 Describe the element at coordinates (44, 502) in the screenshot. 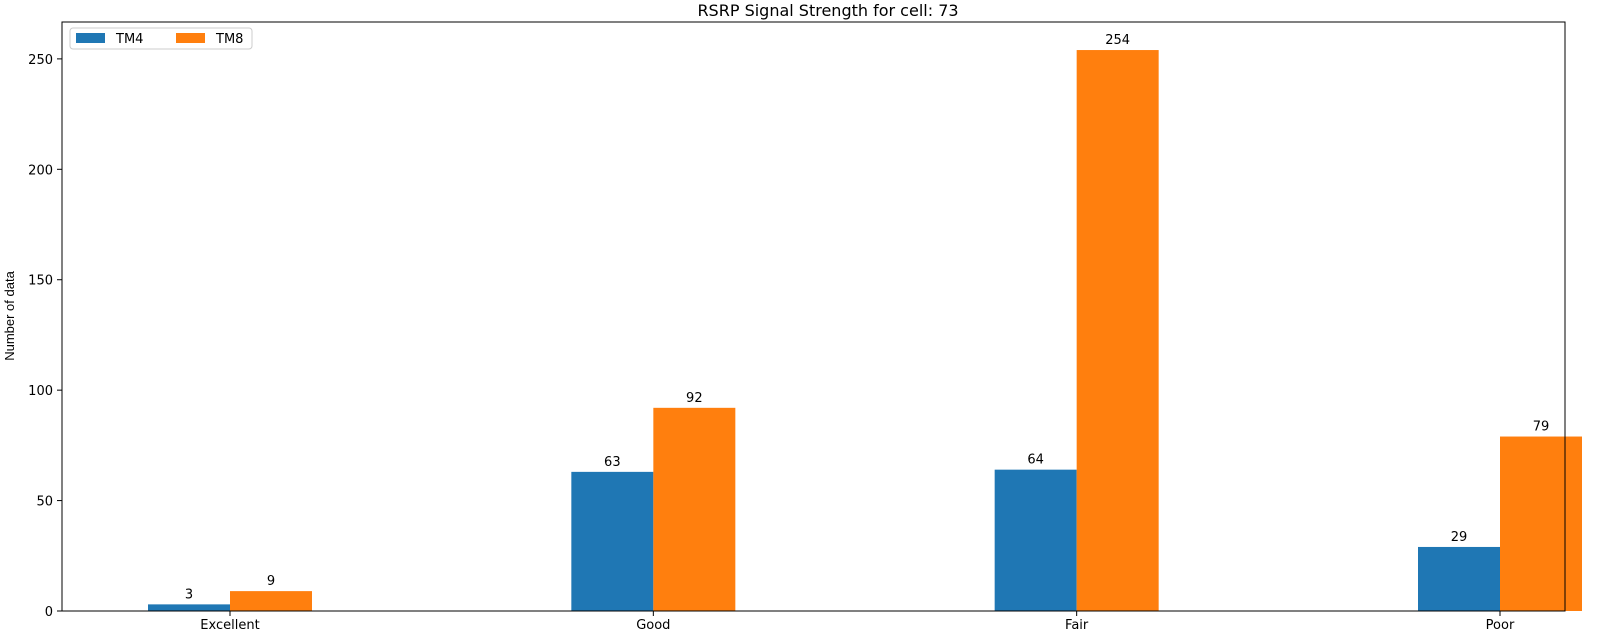

I see `y-tick-label: 50` at that location.